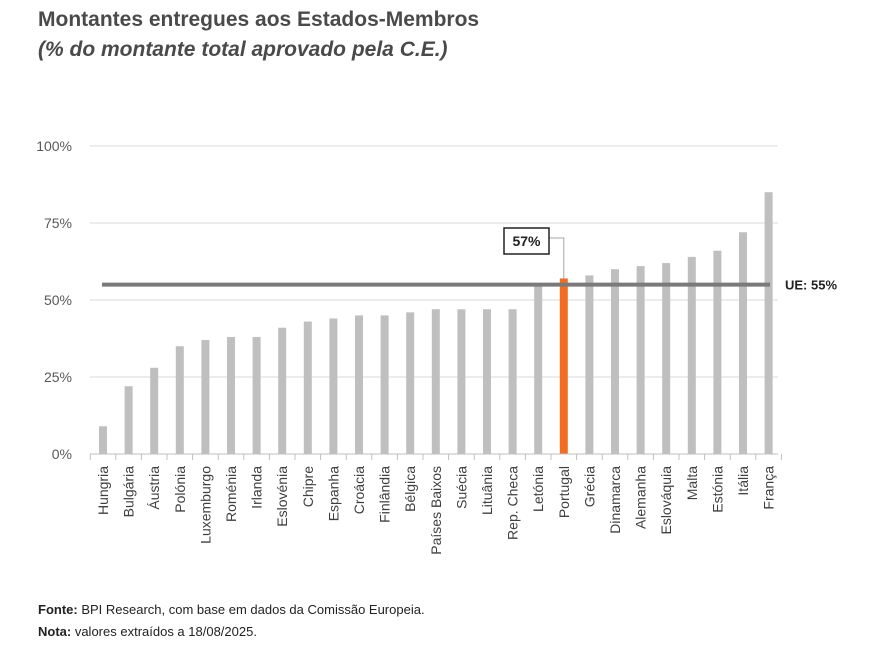 Image resolution: width=869 pixels, height=646 pixels. What do you see at coordinates (769, 488) in the screenshot?
I see `x-tick-label: França` at bounding box center [769, 488].